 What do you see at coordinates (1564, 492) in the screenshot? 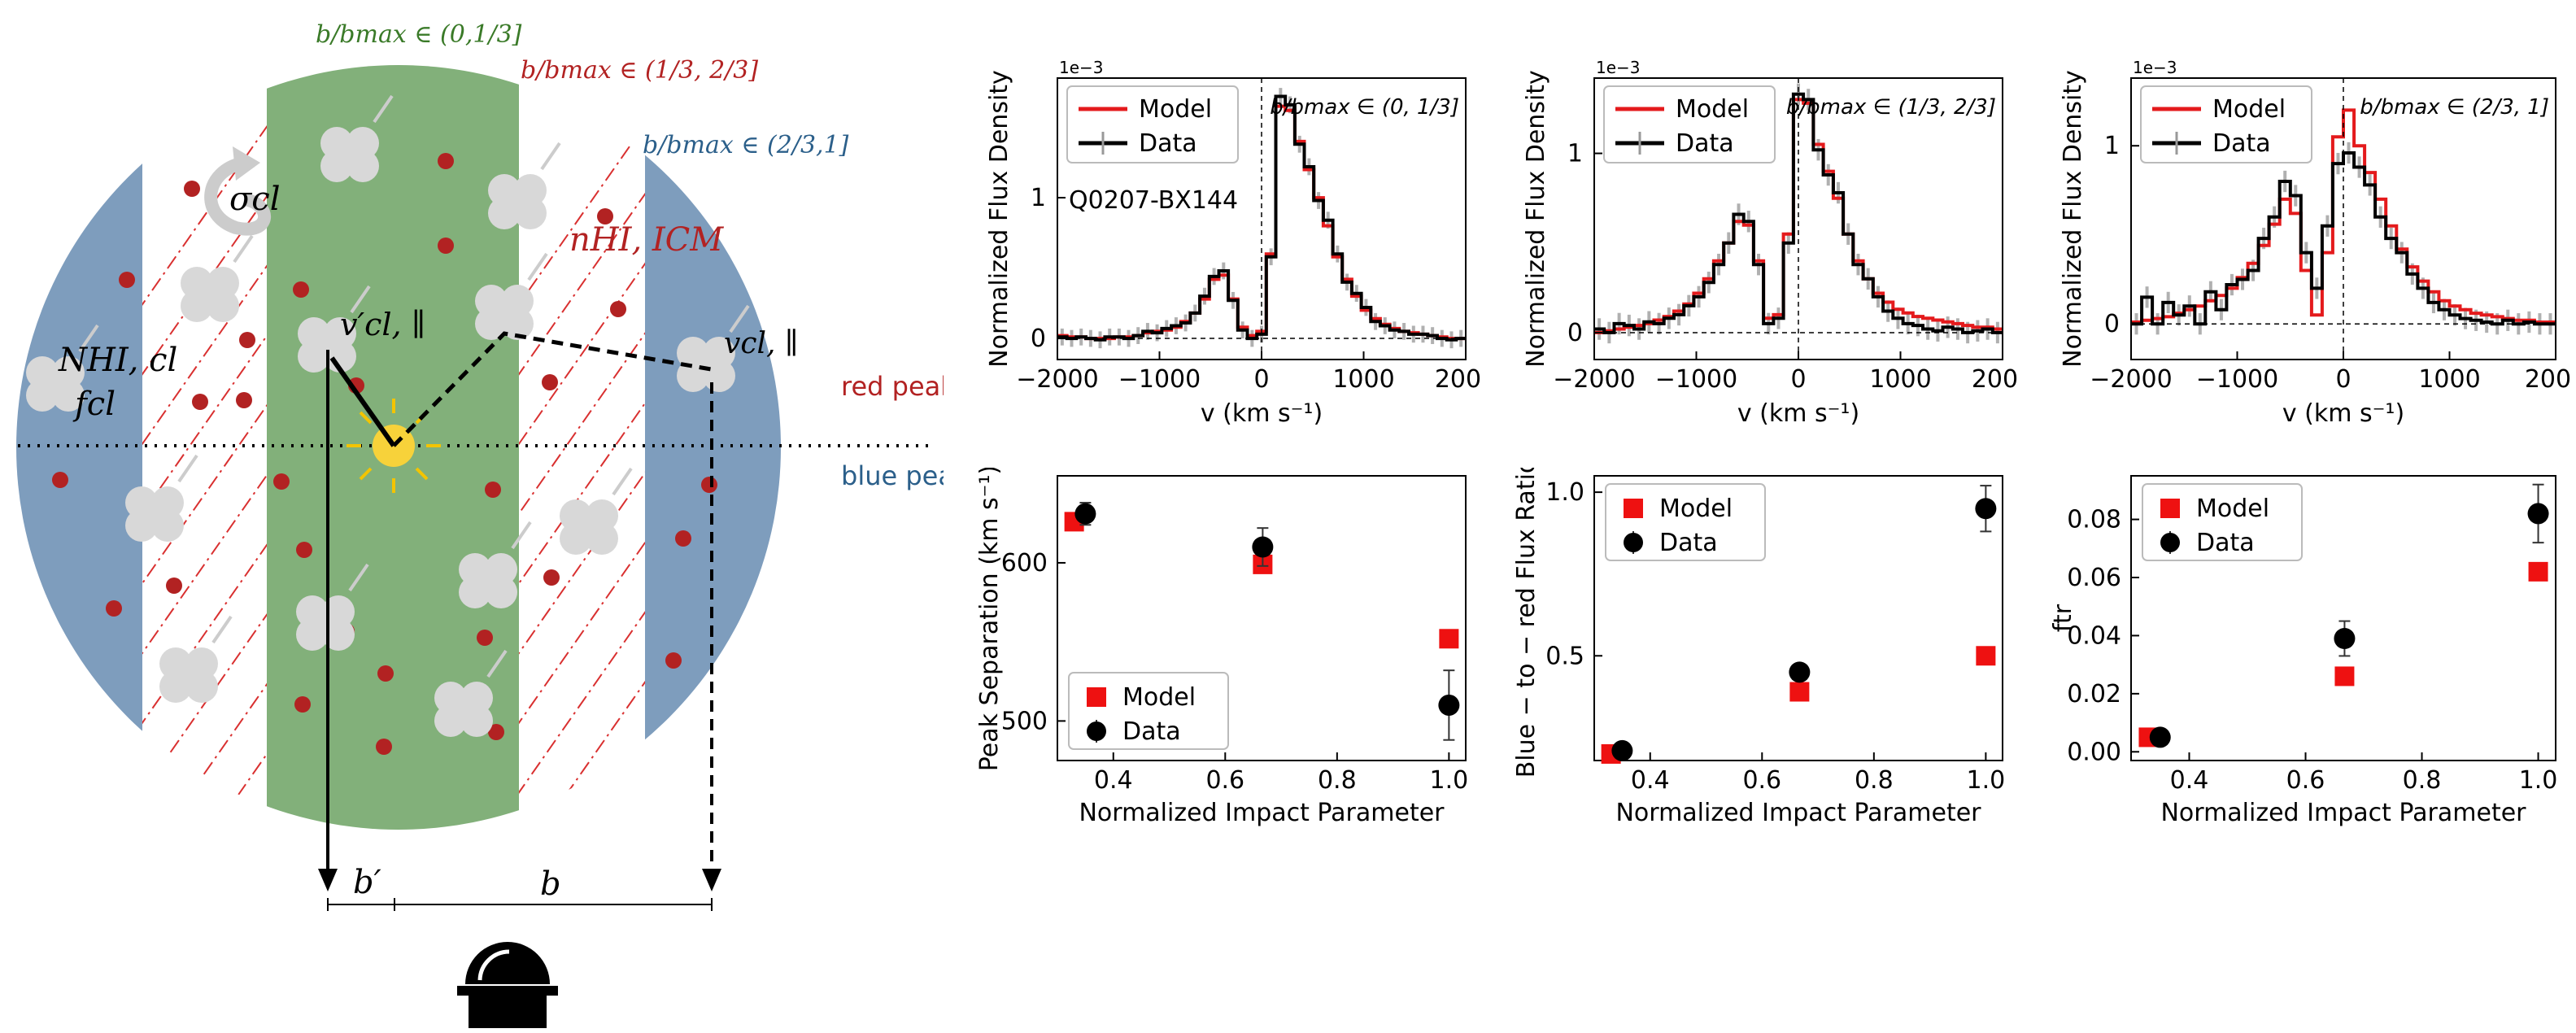
I see `y-tick-label: 1.0` at bounding box center [1564, 492].